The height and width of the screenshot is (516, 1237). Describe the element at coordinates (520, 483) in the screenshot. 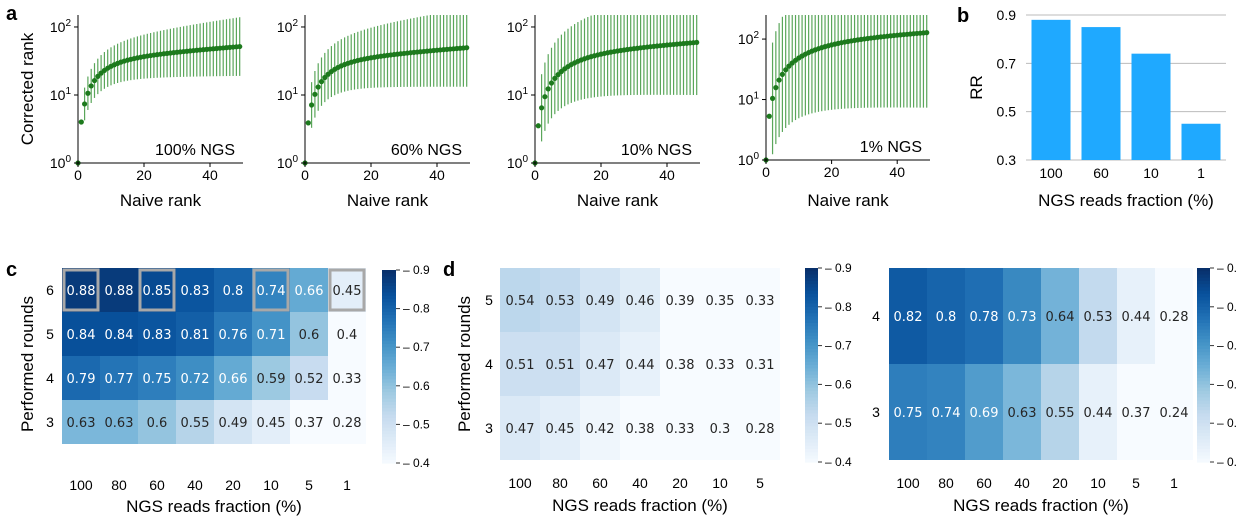

I see `x-tick-label: 100` at that location.